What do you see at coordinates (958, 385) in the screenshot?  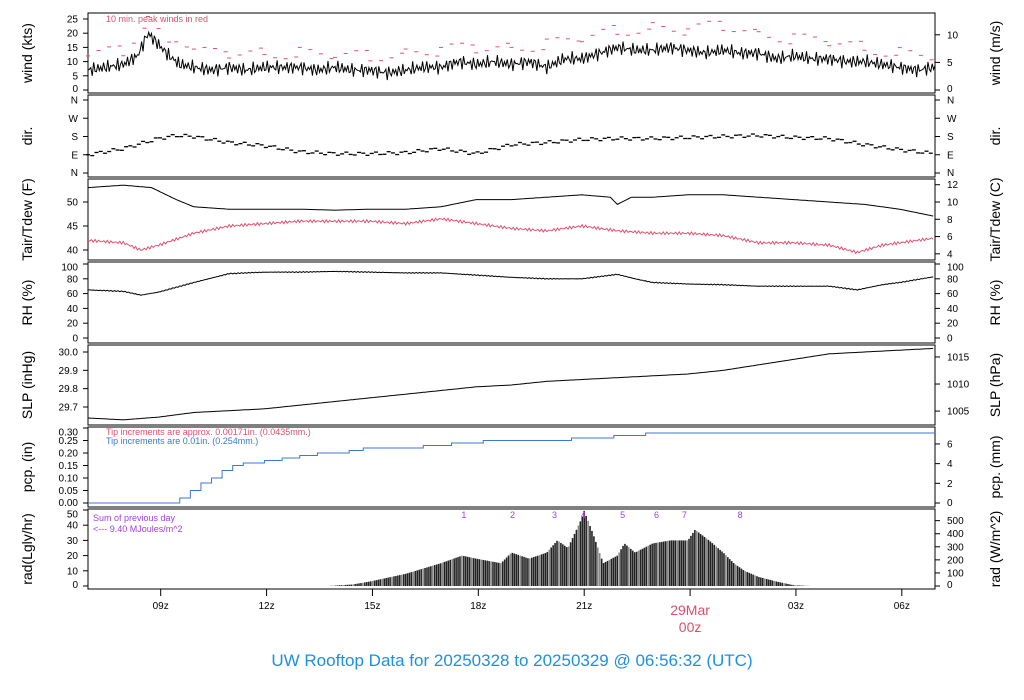 I see `right-tick-label: 1010` at bounding box center [958, 385].